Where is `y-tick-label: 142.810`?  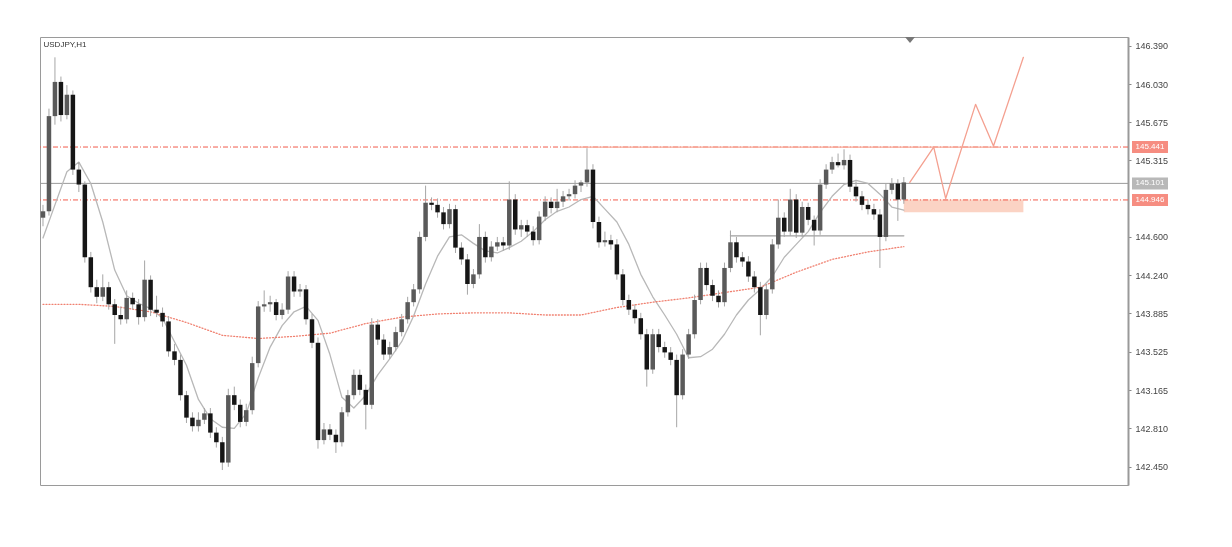 y-tick-label: 142.810 is located at coordinates (1152, 428).